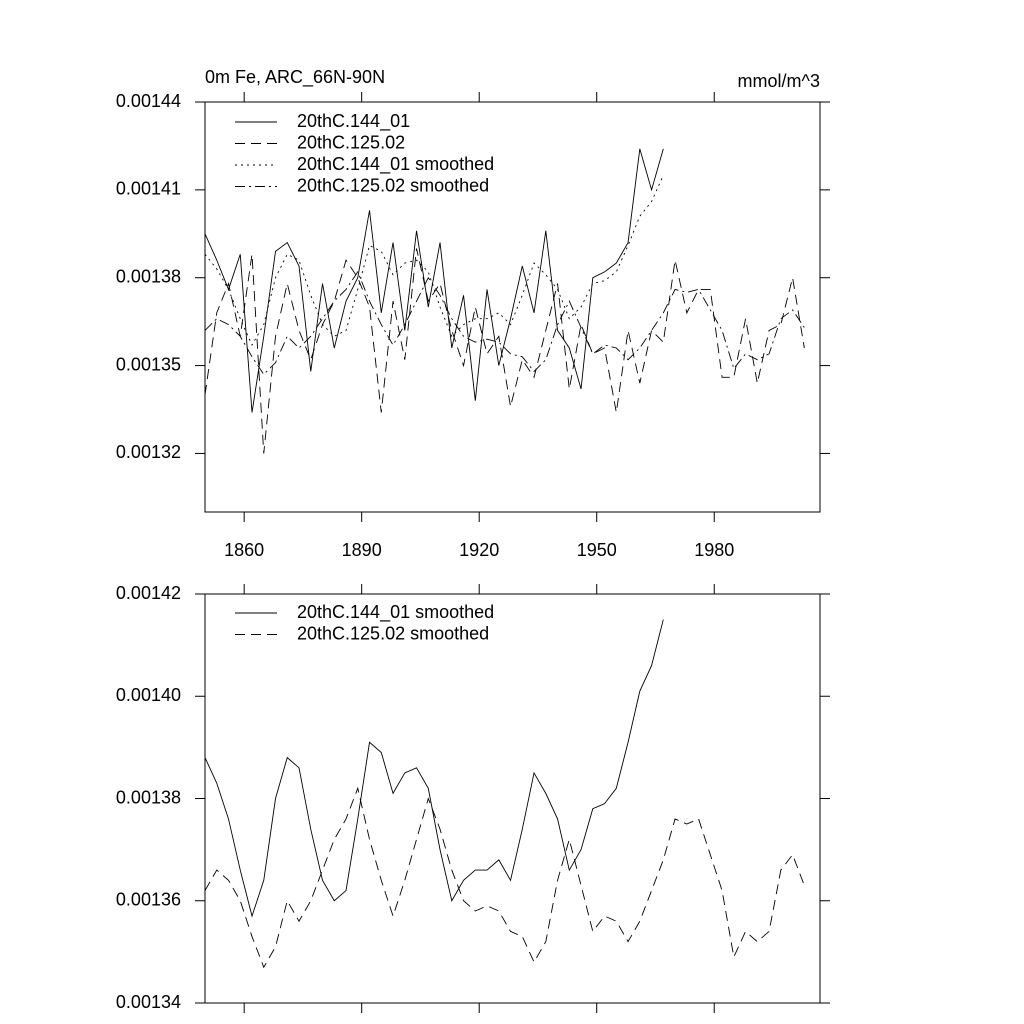 The height and width of the screenshot is (1024, 1024). I want to click on y-tick-label: 0.00132, so click(148, 452).